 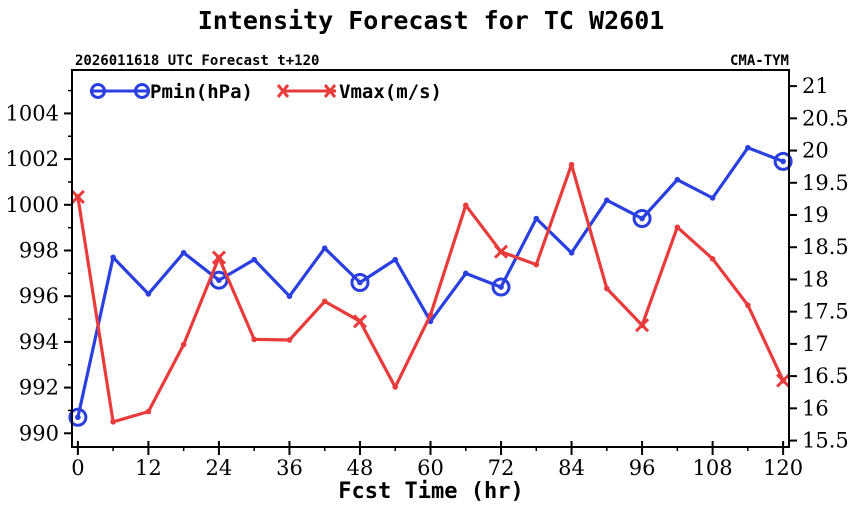 I want to click on left-tick-label: 1002, so click(x=32, y=159).